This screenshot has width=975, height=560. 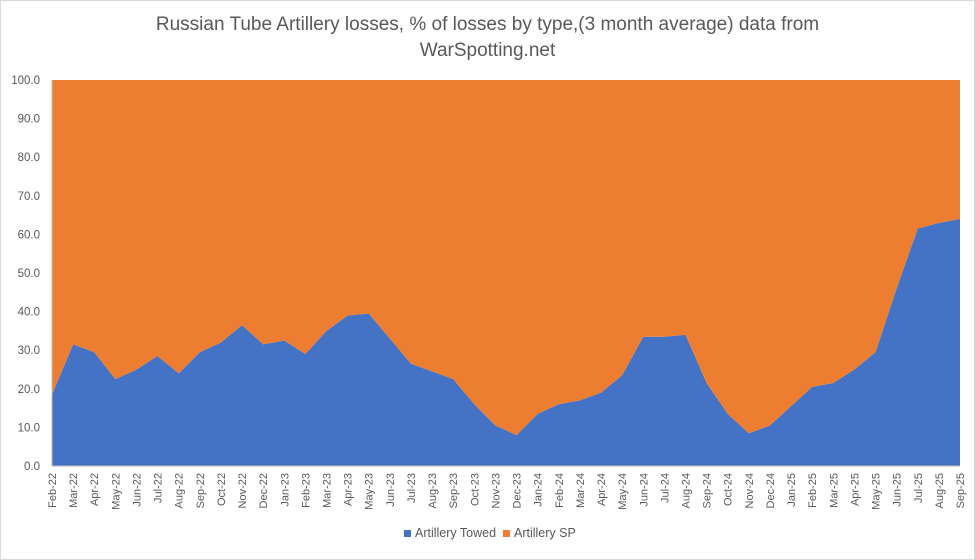 I want to click on x-tick-label: Sep-22, so click(x=201, y=490).